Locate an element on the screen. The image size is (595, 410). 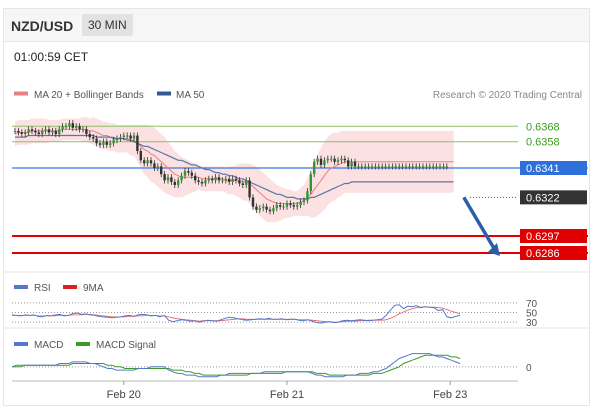
rsi-level-label-50: 50 is located at coordinates (532, 314).